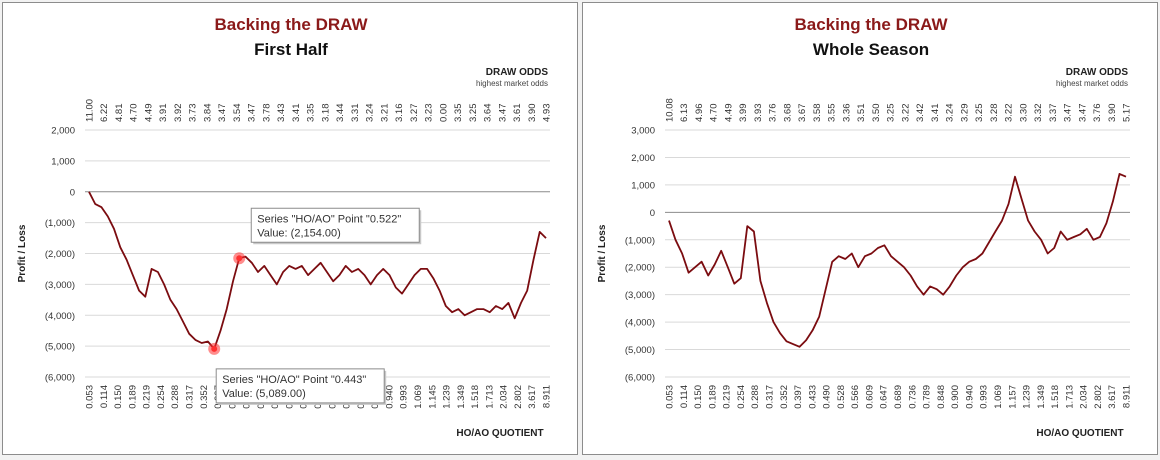 This screenshot has width=1160, height=460. I want to click on secondary-x-tick-label: 3.92, so click(178, 113).